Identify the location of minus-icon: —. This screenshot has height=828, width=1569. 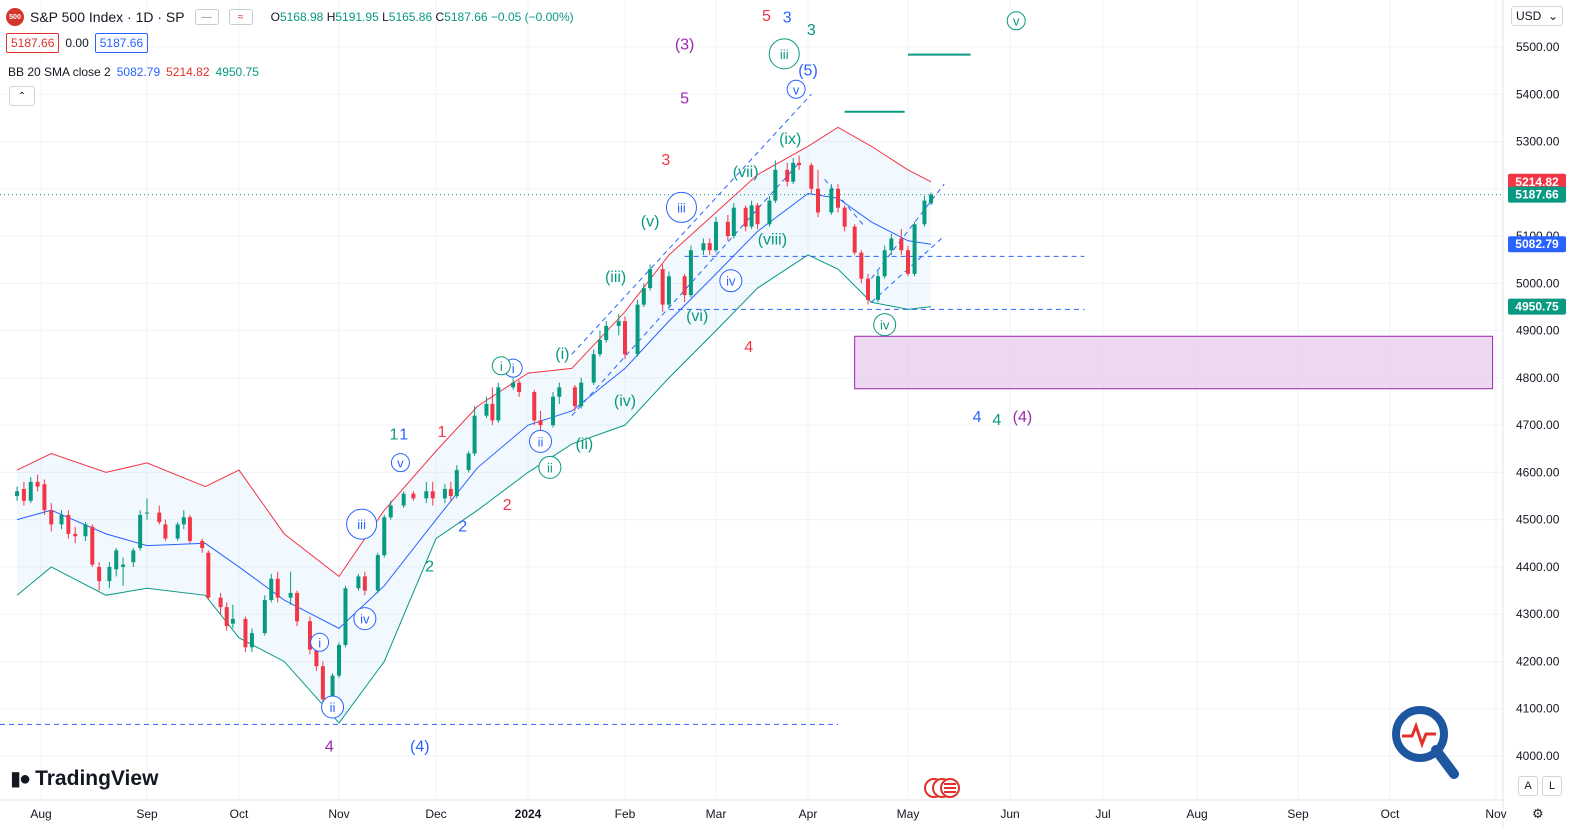
(206, 17).